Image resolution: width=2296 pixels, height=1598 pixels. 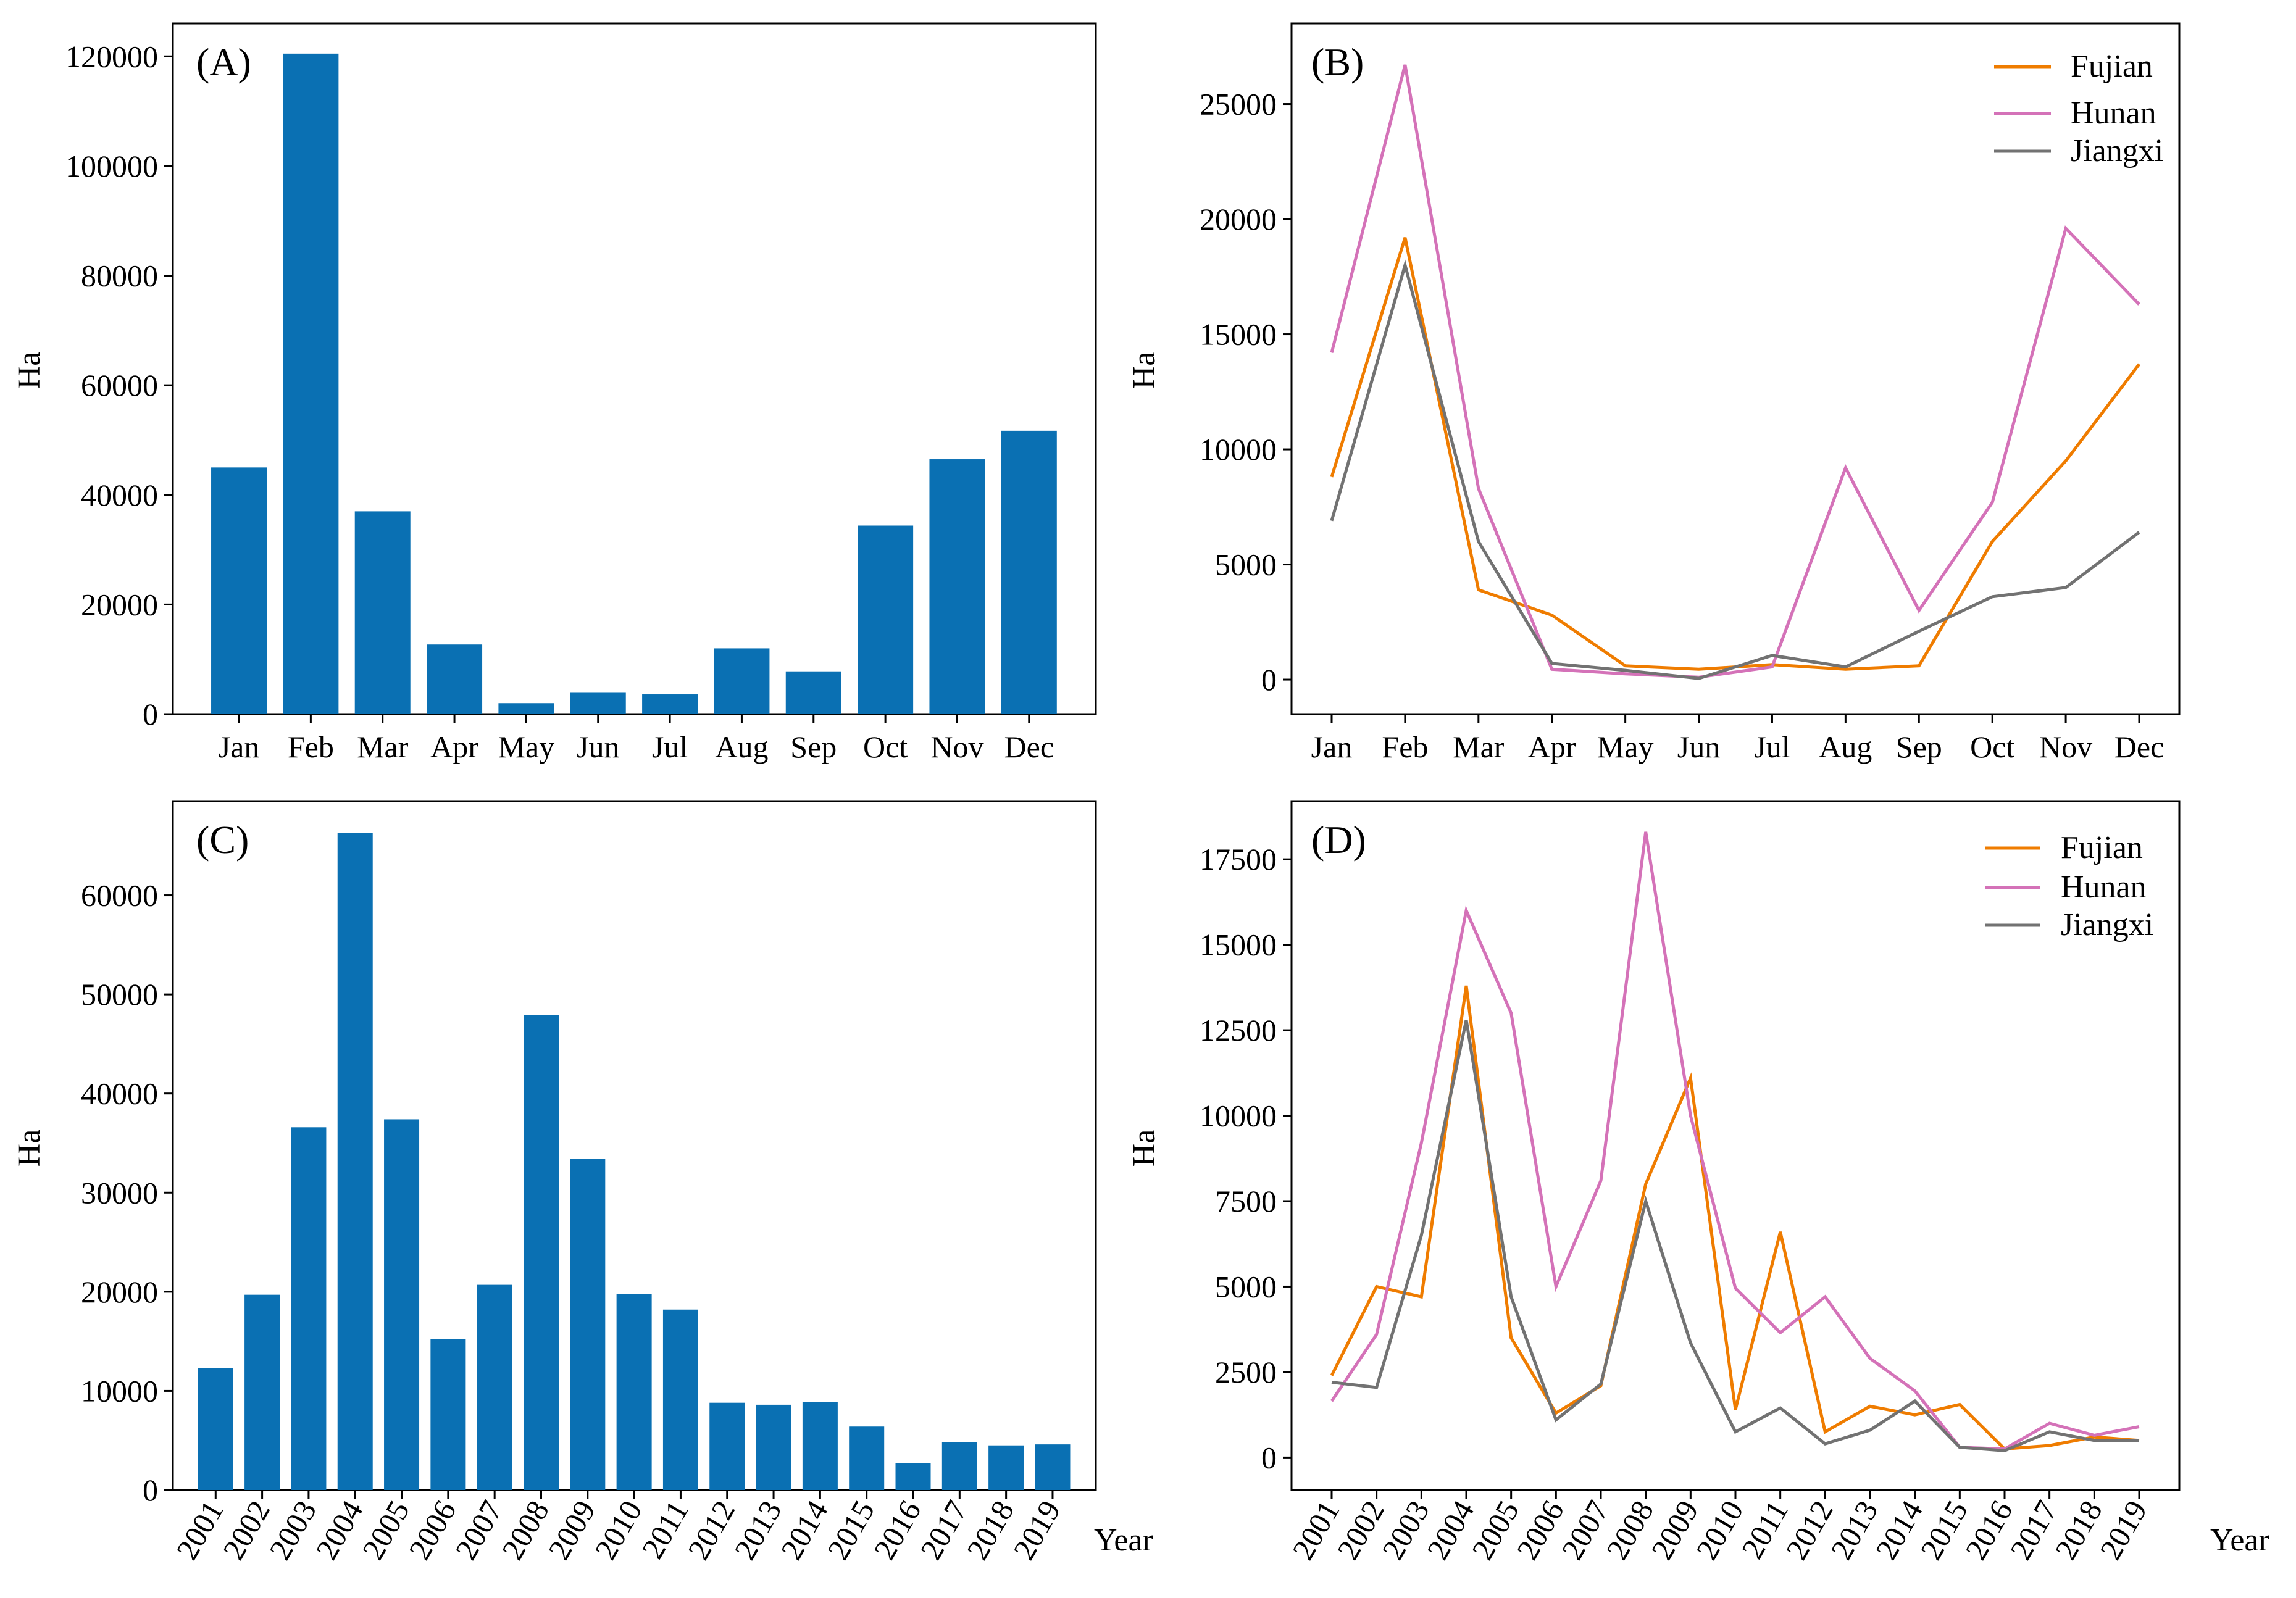 I want to click on panel-c-xtick-label: 2011, so click(x=665, y=1530).